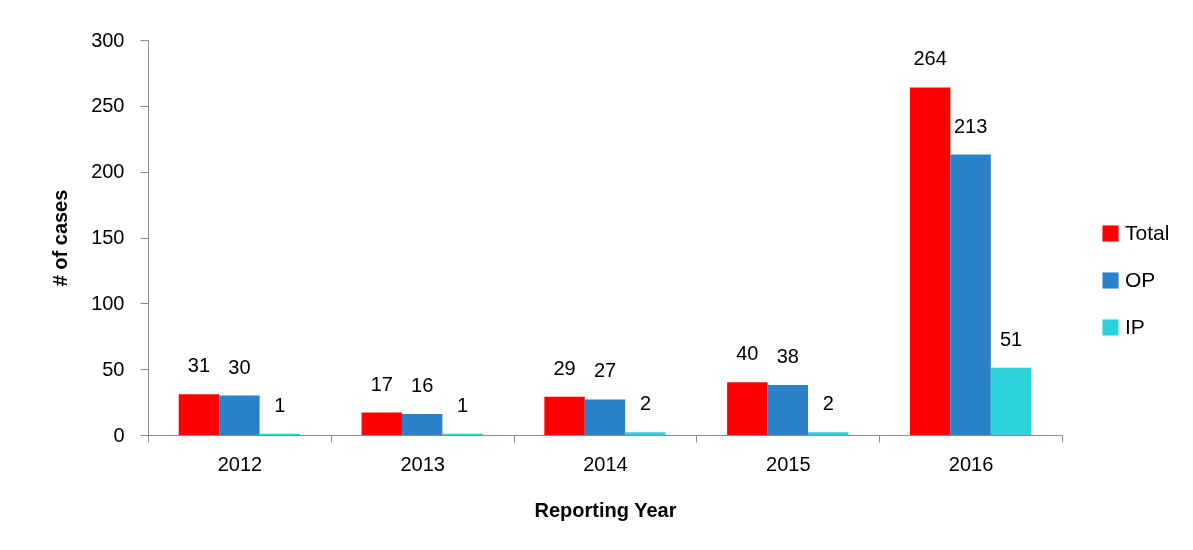  Describe the element at coordinates (970, 125) in the screenshot. I see `data-label: 213` at that location.